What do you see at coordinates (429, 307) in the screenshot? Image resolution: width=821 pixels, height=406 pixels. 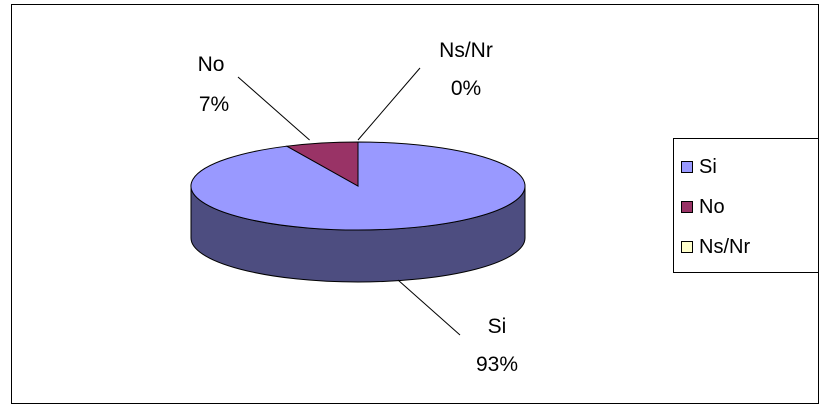 I see `leader-line-si` at bounding box center [429, 307].